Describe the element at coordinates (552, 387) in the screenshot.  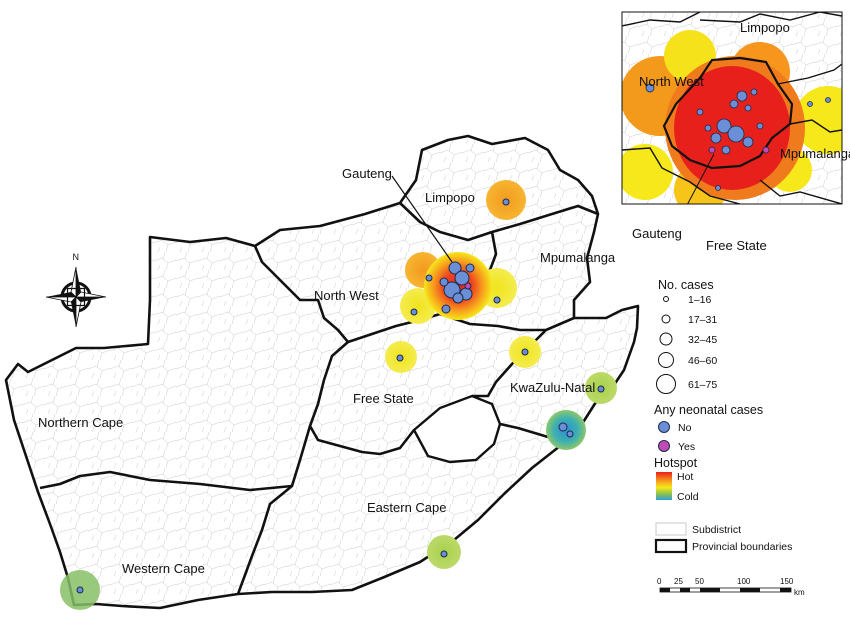
I see `label-kwazulu-natal: KwaZulu-Natal` at that location.